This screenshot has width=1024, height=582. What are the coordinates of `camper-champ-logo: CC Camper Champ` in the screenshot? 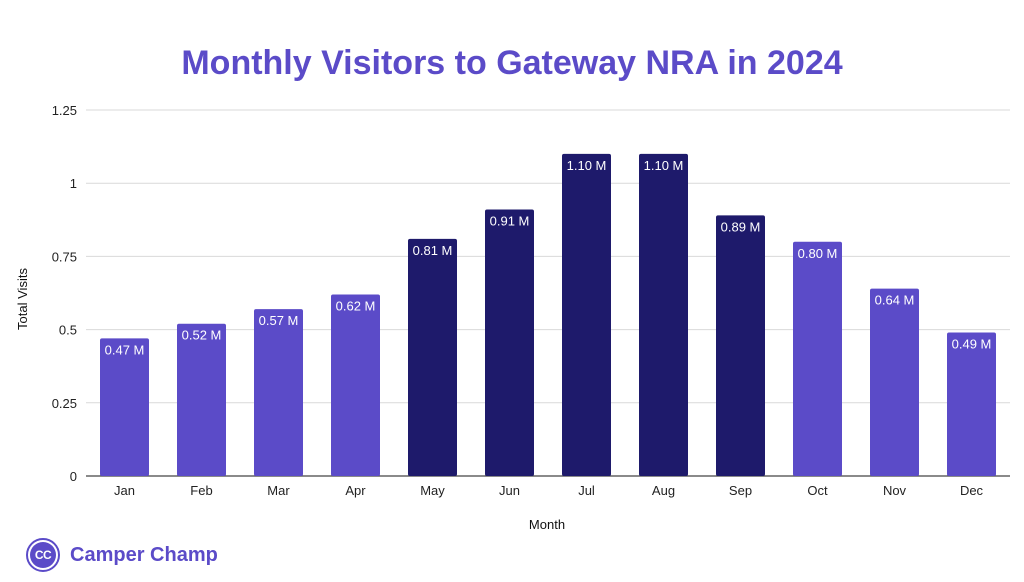 It's located at (122, 555).